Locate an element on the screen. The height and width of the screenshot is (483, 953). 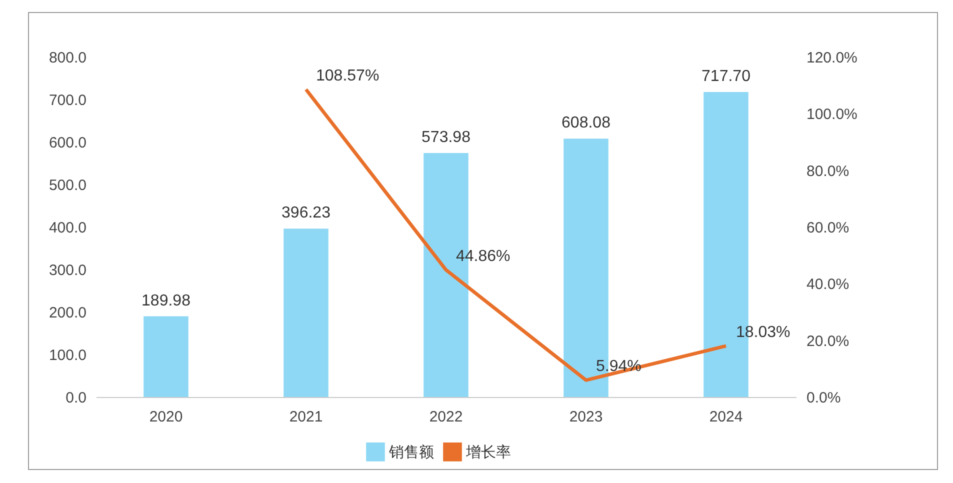
y2-tick-label: 40.0% is located at coordinates (828, 285).